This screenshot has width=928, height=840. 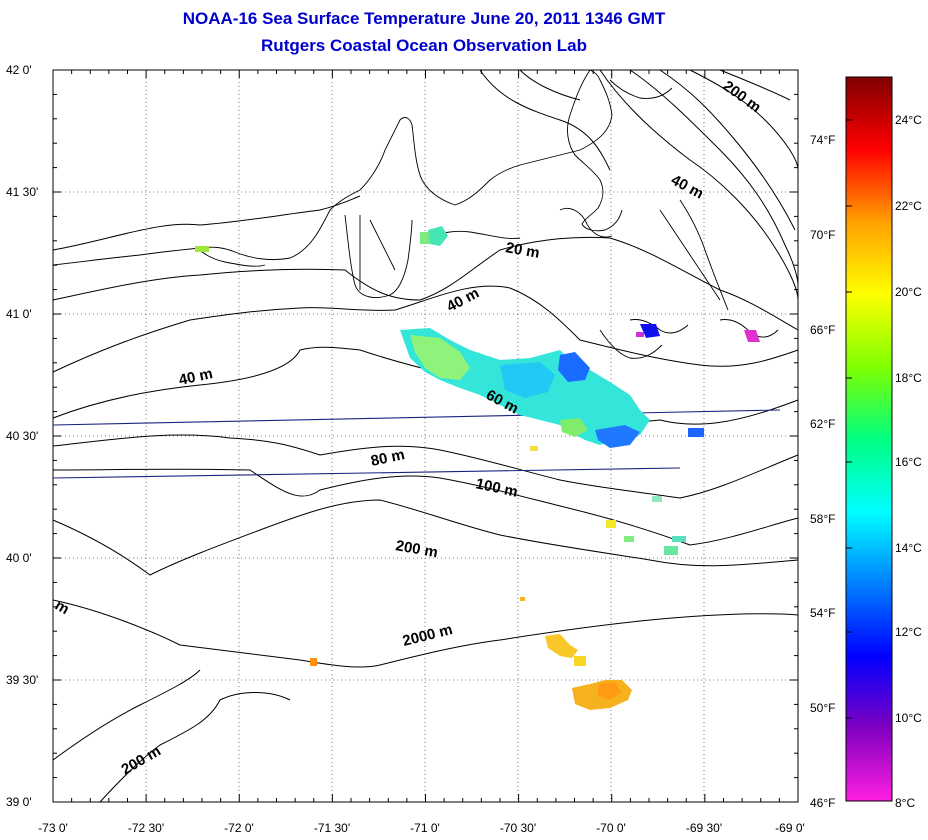 I want to click on lon-tick-label: -70 30', so click(x=518, y=828).